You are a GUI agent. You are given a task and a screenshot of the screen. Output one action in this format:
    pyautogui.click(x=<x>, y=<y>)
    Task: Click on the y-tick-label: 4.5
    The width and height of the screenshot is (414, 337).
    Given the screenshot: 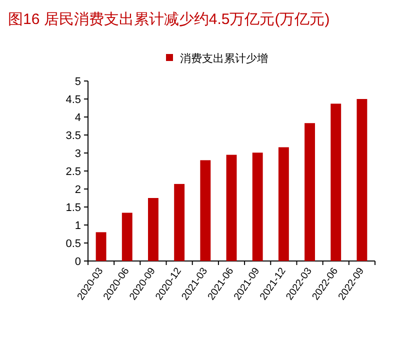 What is the action you would take?
    pyautogui.click(x=73, y=100)
    